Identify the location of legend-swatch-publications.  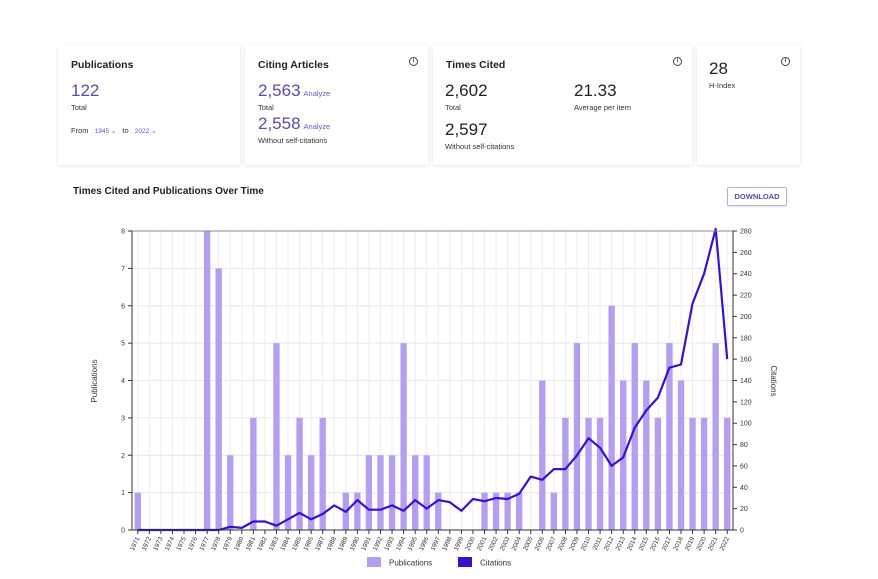
(374, 562).